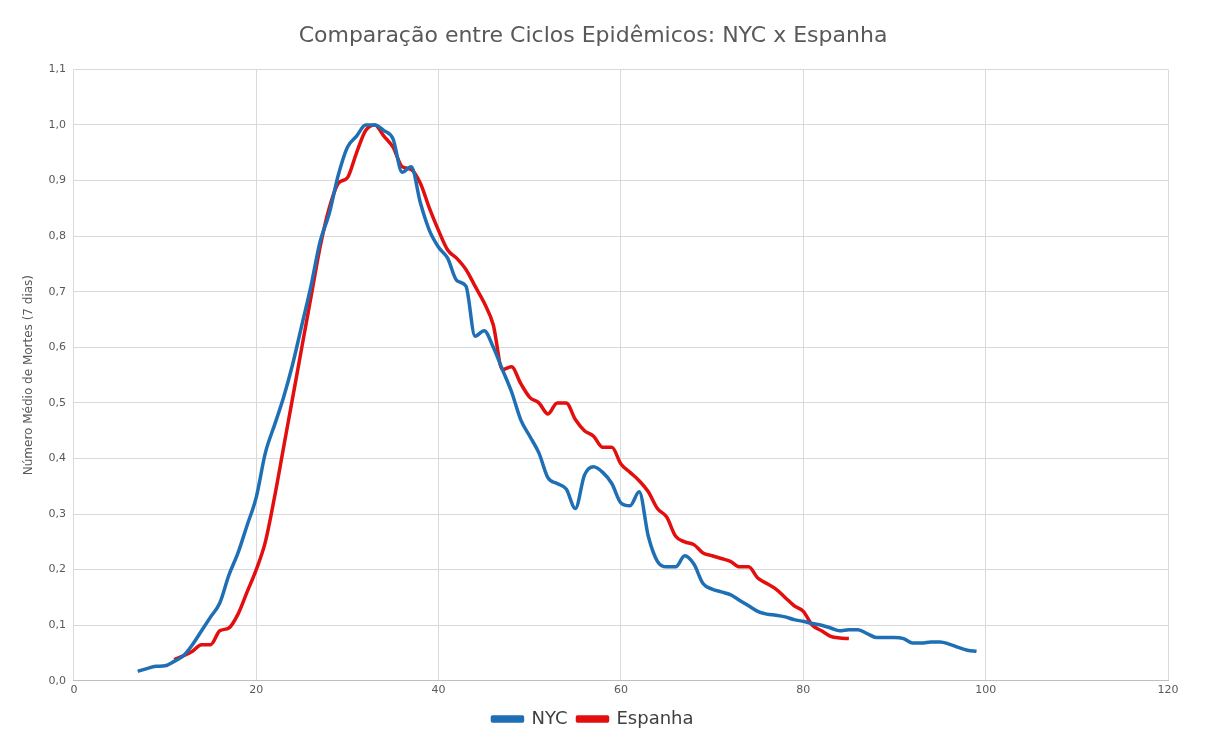 The width and height of the screenshot is (1207, 754). What do you see at coordinates (57, 569) in the screenshot?
I see `y-tick-label: 0,2` at bounding box center [57, 569].